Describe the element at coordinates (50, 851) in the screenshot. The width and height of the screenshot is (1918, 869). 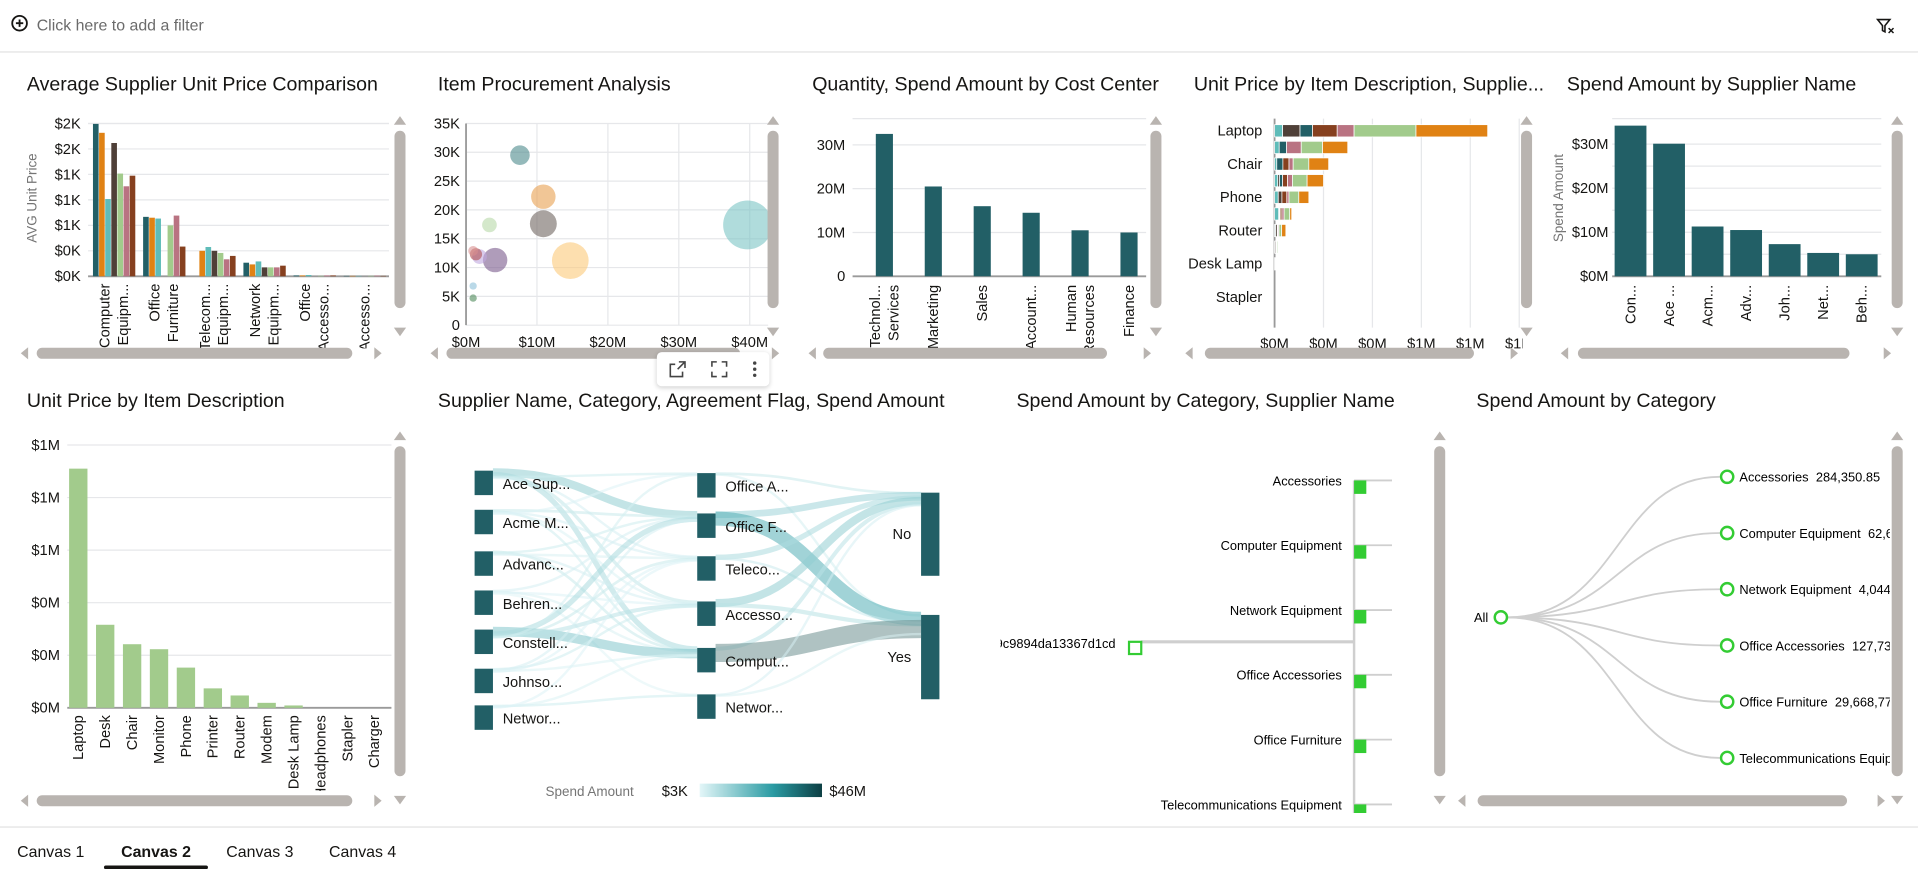
I see `tab-canvas-1: Canvas 1` at that location.